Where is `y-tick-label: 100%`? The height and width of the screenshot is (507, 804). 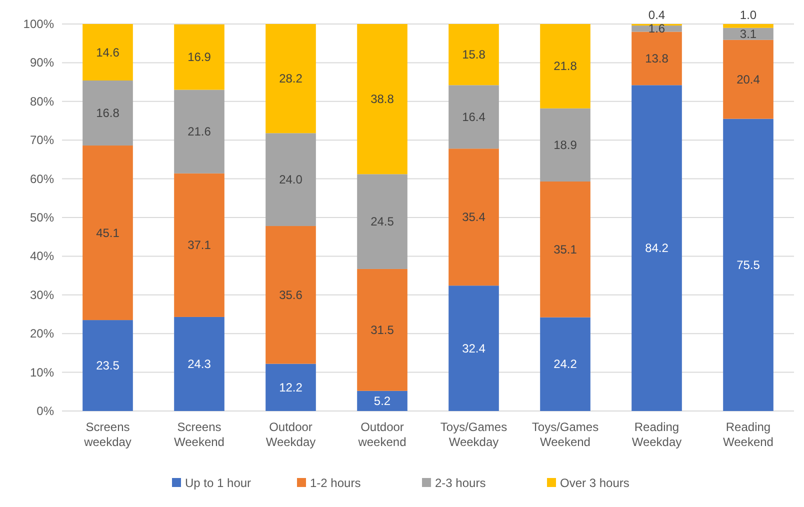 y-tick-label: 100% is located at coordinates (38, 24).